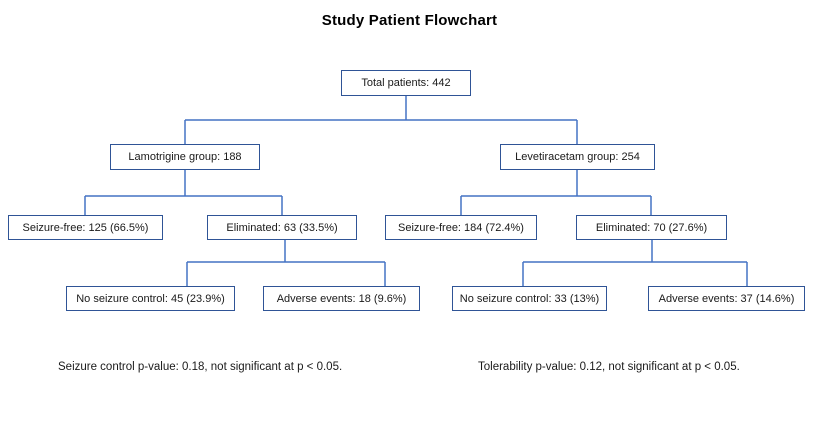 This screenshot has height=425, width=819. I want to click on node-lamo-adverse-events: Adverse events: 18 (9.6%), so click(341, 298).